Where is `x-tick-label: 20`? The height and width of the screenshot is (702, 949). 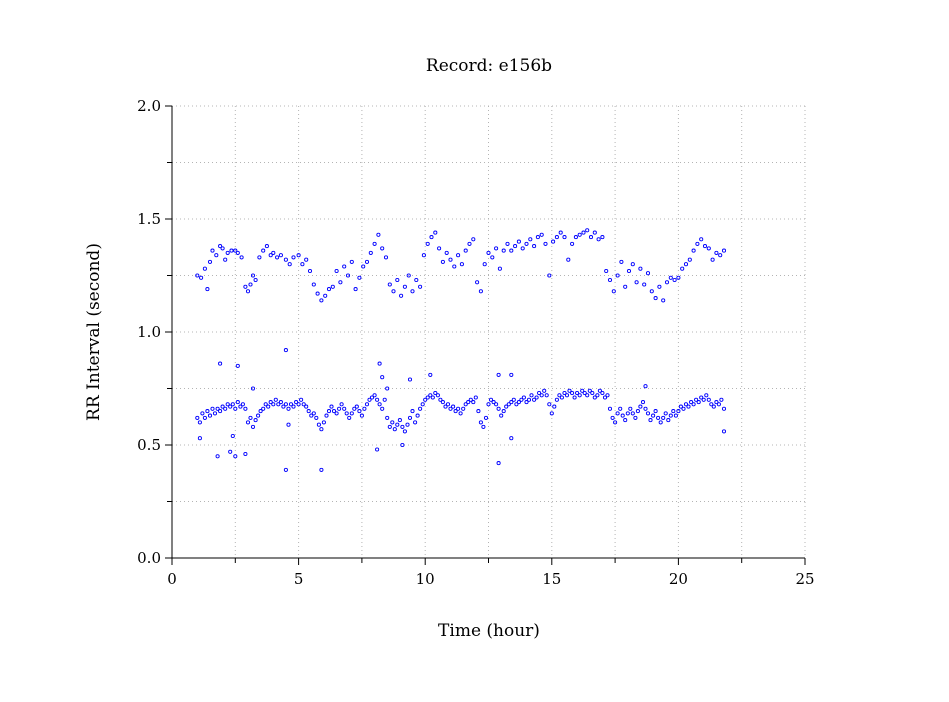 x-tick-label: 20 is located at coordinates (678, 579).